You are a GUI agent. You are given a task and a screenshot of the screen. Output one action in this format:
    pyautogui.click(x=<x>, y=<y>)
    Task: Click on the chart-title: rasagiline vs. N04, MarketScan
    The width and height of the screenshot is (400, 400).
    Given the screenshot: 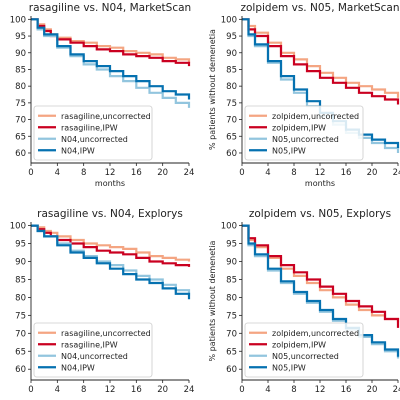 What is the action you would take?
    pyautogui.click(x=110, y=8)
    